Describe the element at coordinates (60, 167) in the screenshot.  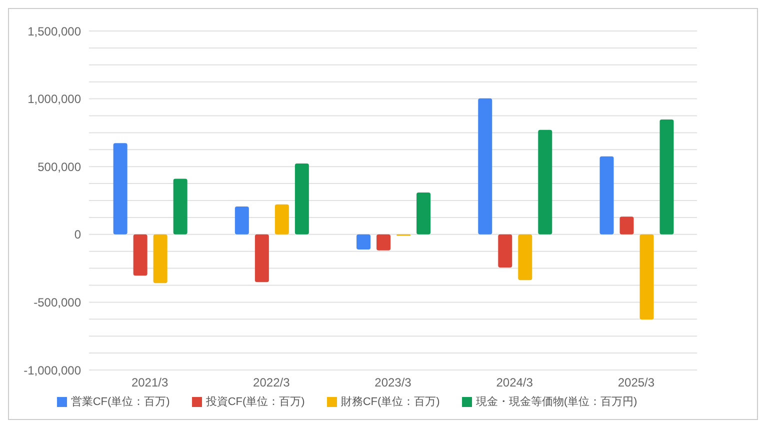
I see `y-tick-label: 500,000` at that location.